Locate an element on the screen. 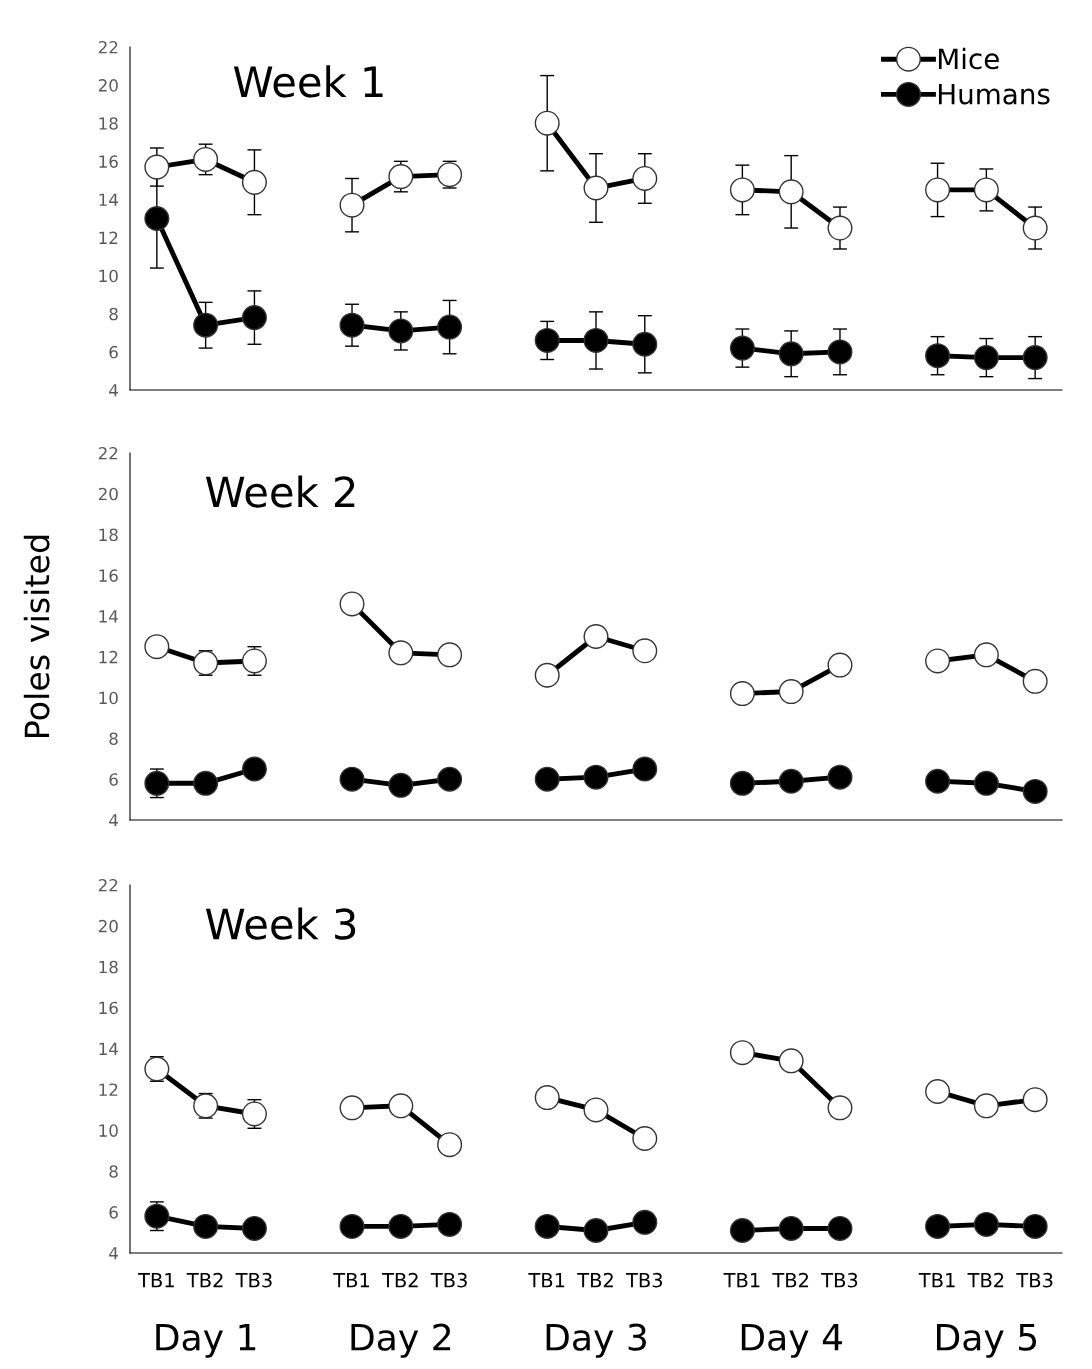  y-tick-label: 14 is located at coordinates (108, 616).